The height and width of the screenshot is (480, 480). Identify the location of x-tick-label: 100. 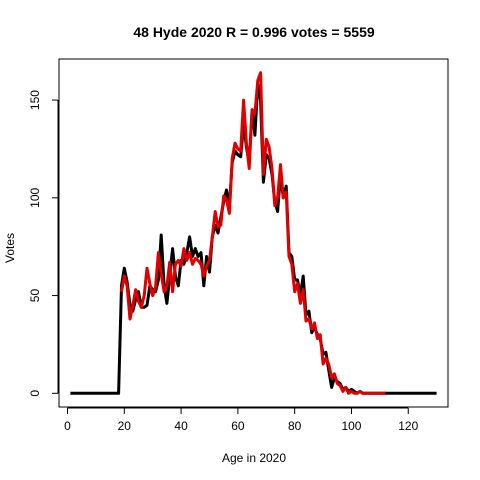
(351, 426).